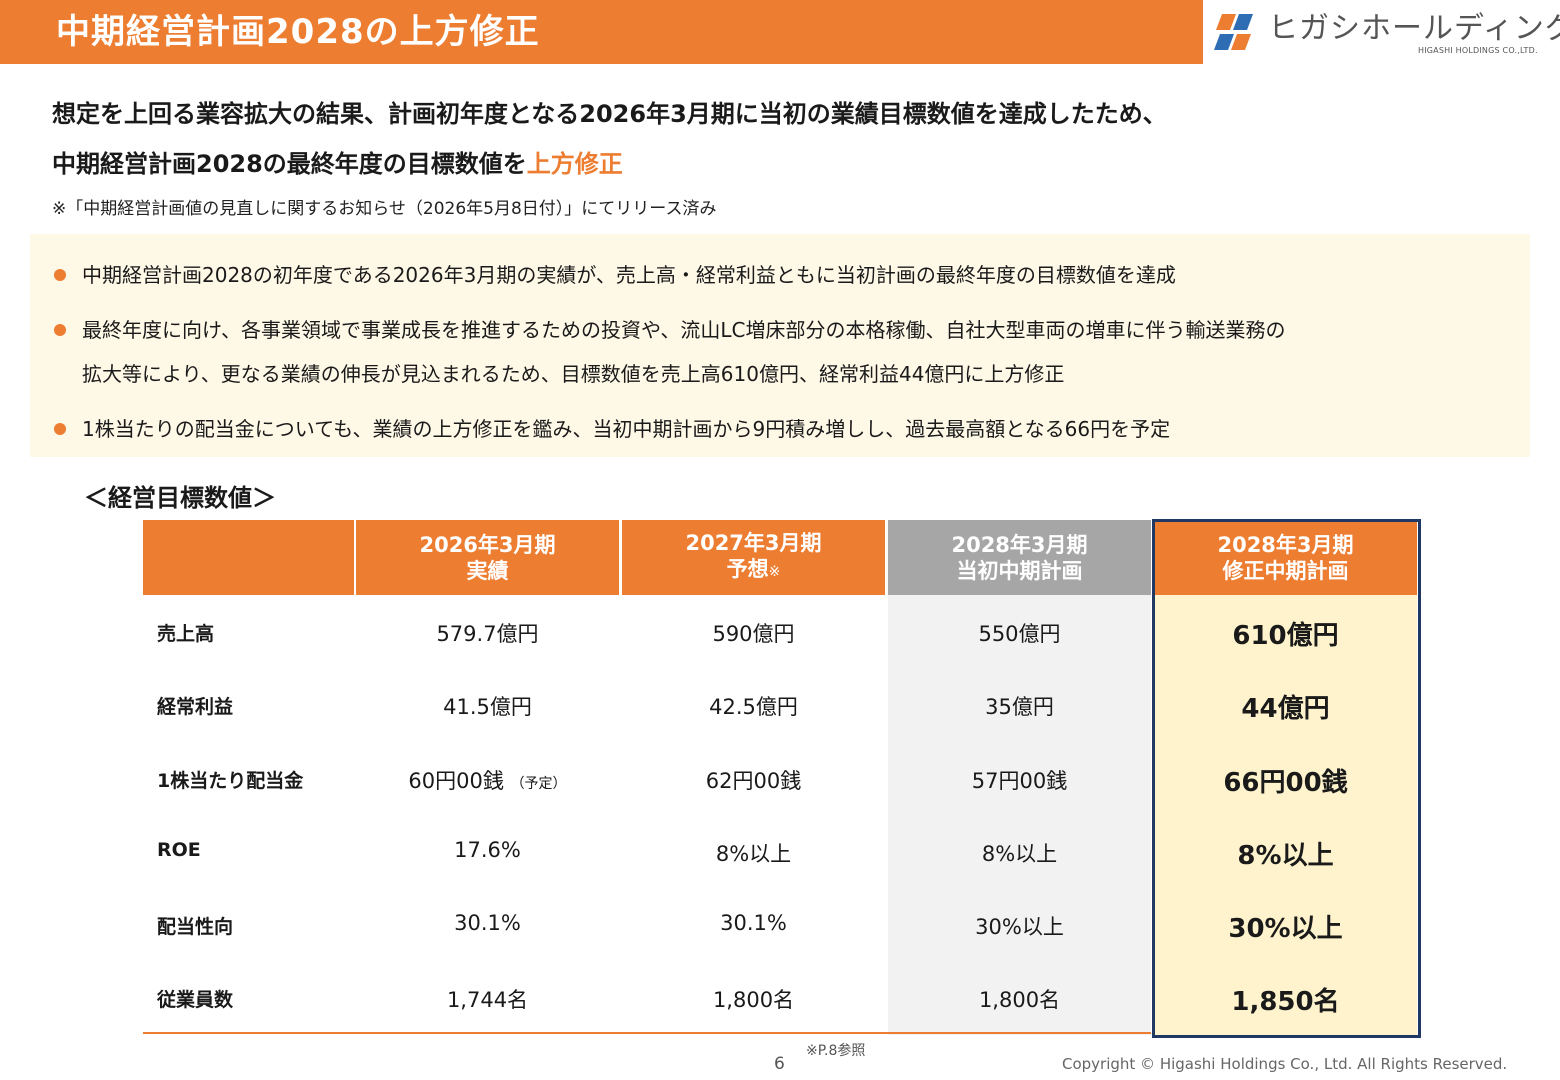 The height and width of the screenshot is (1080, 1560). I want to click on row-label: 配当性向, so click(195, 927).